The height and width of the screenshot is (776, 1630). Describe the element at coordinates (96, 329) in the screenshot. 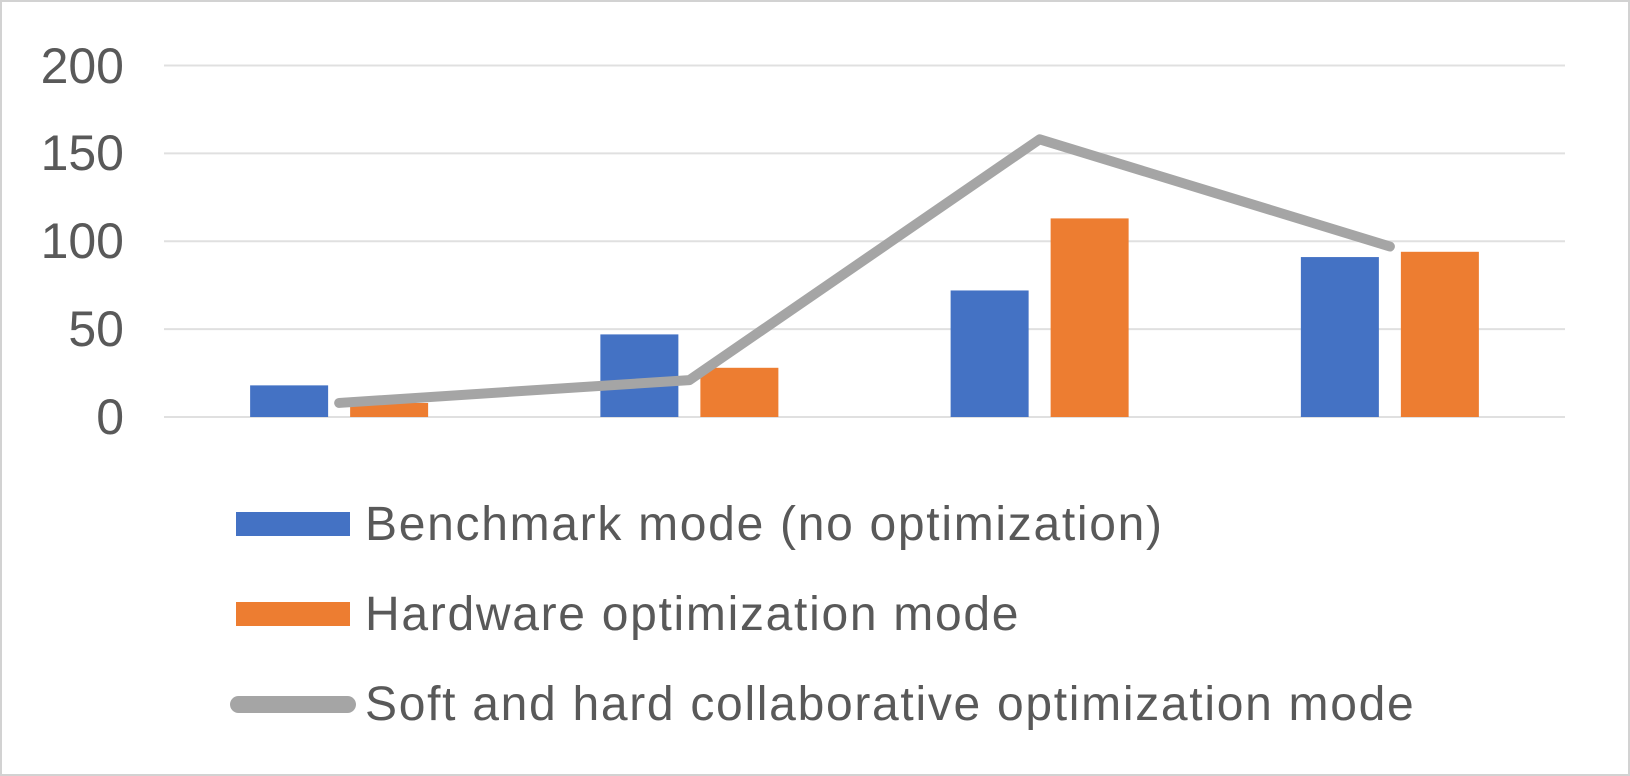

I see `y-axis-label-50: 50` at that location.